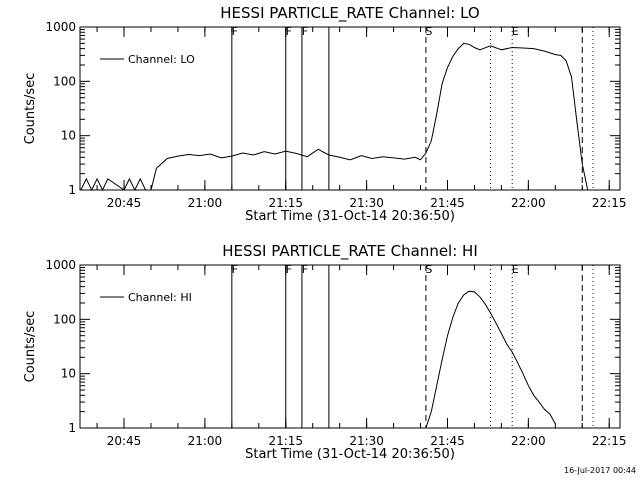 This screenshot has width=640, height=480. What do you see at coordinates (490, 359) in the screenshot?
I see `series-line` at bounding box center [490, 359].